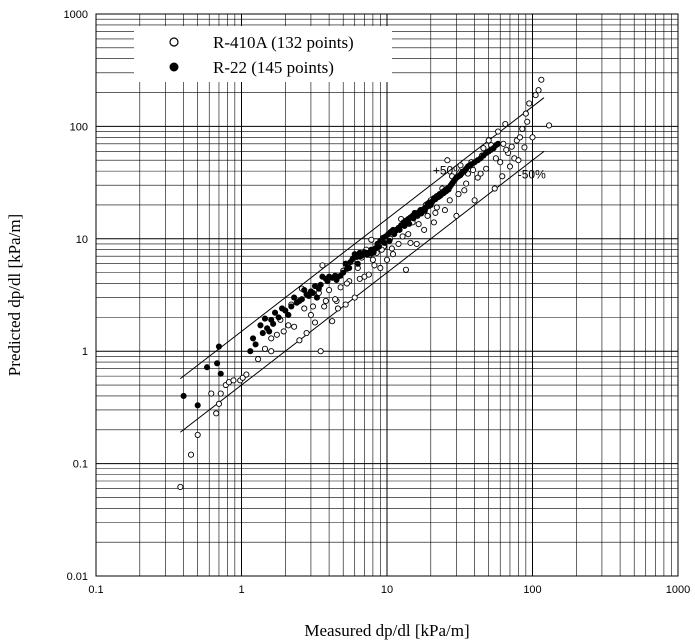 The height and width of the screenshot is (642, 695). Describe the element at coordinates (174, 67) in the screenshot. I see `legend-marker-filled` at that location.